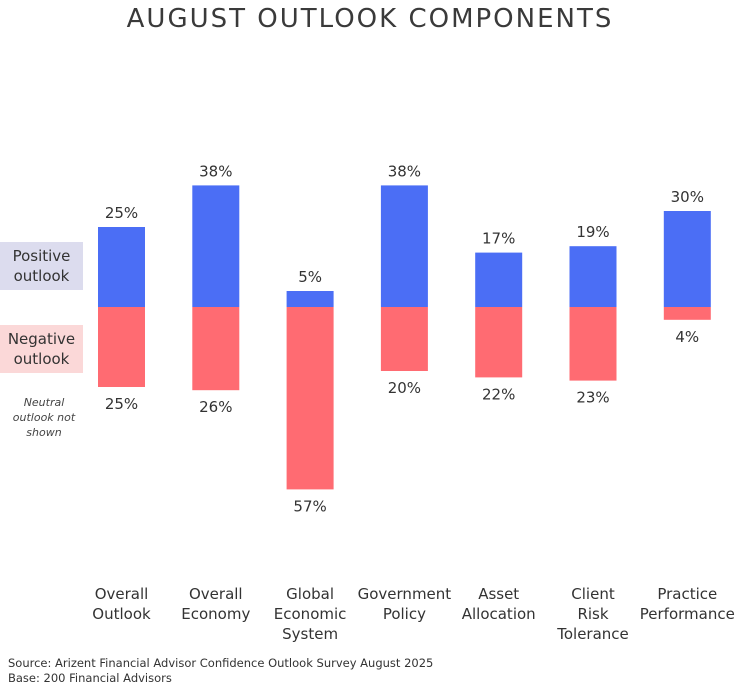  Describe the element at coordinates (687, 337) in the screenshot. I see `negative-data-label: 4%` at that location.